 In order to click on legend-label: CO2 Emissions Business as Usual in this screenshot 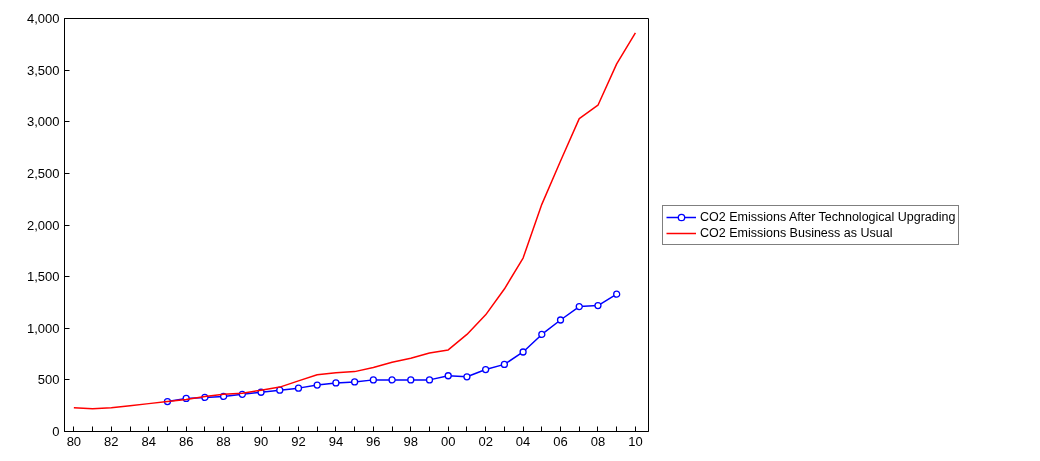, I will do `click(796, 232)`.